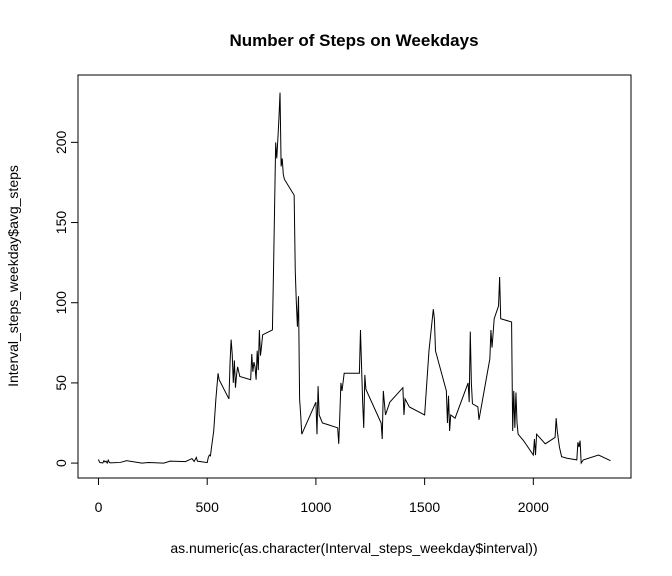 This screenshot has width=672, height=576. What do you see at coordinates (61, 223) in the screenshot?
I see `y-tick-label: 150` at bounding box center [61, 223].